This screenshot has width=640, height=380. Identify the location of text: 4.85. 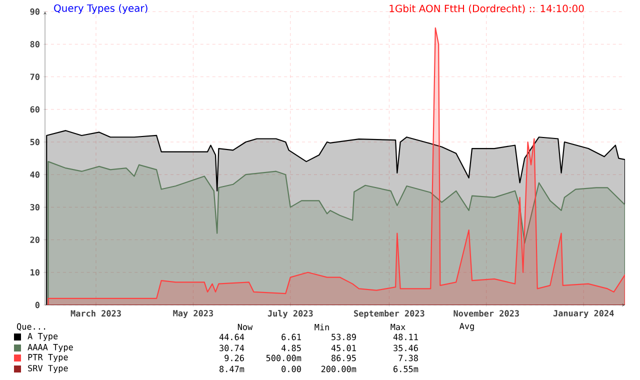
(291, 348).